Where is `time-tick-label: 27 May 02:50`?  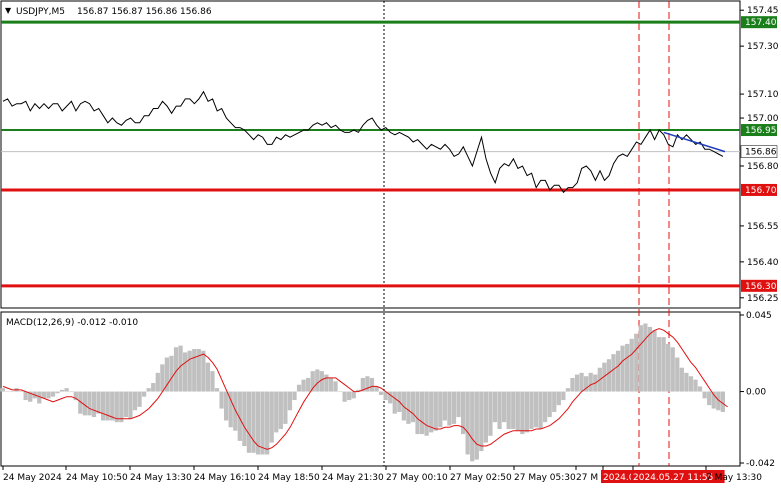
time-tick-label: 27 May 02:50 is located at coordinates (481, 478).